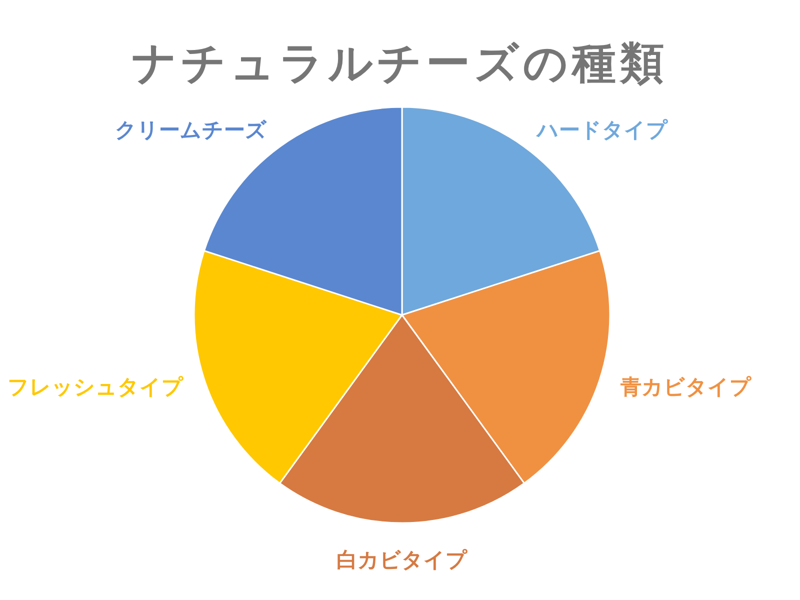 The width and height of the screenshot is (800, 600). What do you see at coordinates (95, 387) in the screenshot?
I see `slice-label: フレッシュタイプ` at bounding box center [95, 387].